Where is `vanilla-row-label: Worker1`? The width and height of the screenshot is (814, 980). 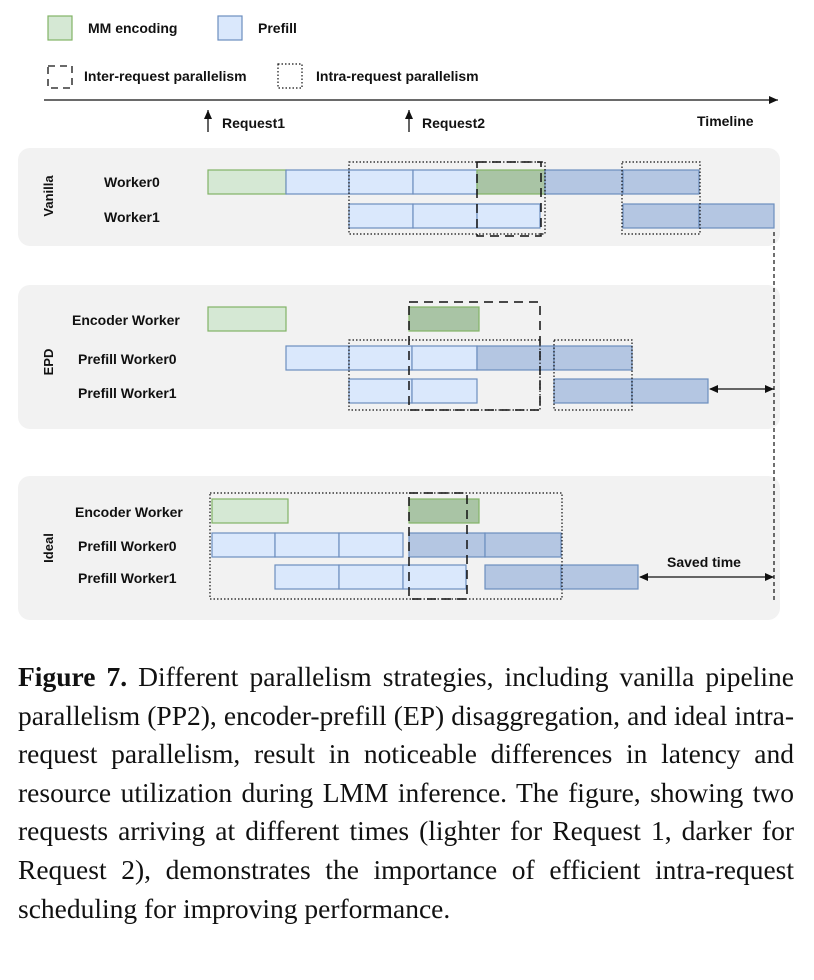
vanilla-row-label: Worker1 is located at coordinates (132, 217).